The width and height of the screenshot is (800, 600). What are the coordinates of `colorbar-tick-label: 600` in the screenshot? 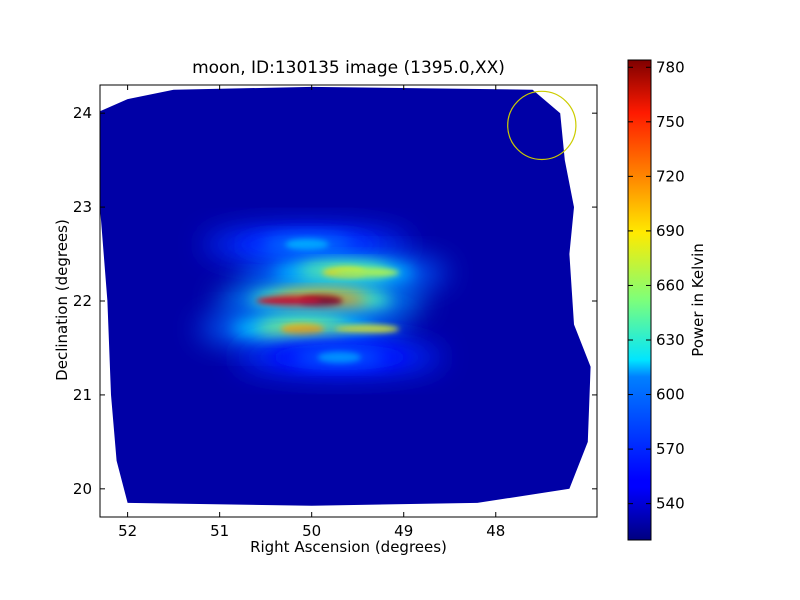 It's located at (670, 395).